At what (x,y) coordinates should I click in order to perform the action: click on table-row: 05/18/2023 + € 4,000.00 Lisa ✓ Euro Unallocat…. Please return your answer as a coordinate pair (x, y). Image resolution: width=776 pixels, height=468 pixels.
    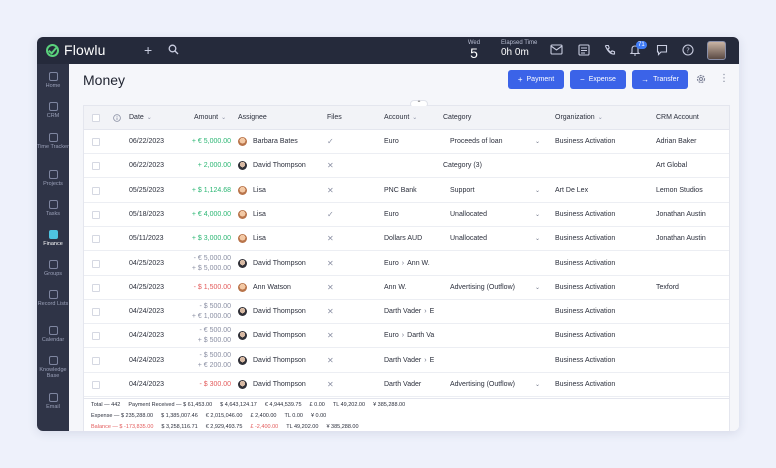
    Looking at the image, I should click on (406, 215).